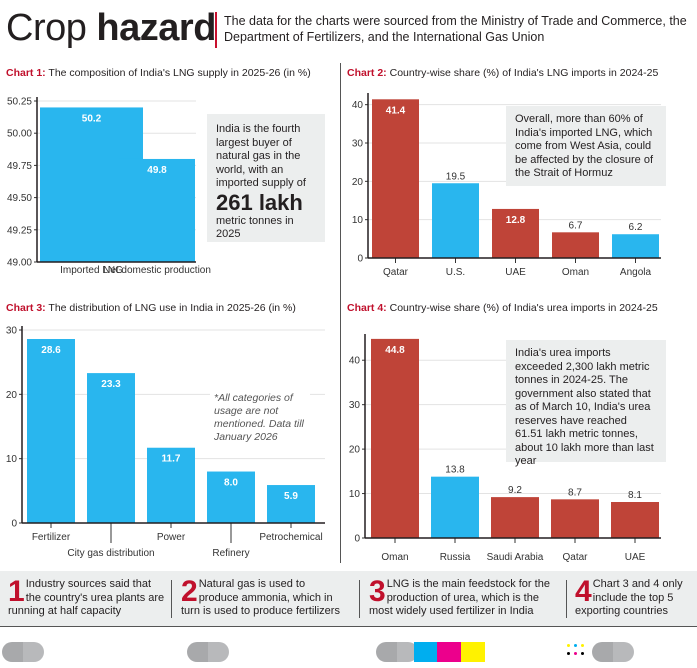 Image resolution: width=697 pixels, height=668 pixels. I want to click on chart-4-data-label: 8.1, so click(635, 495).